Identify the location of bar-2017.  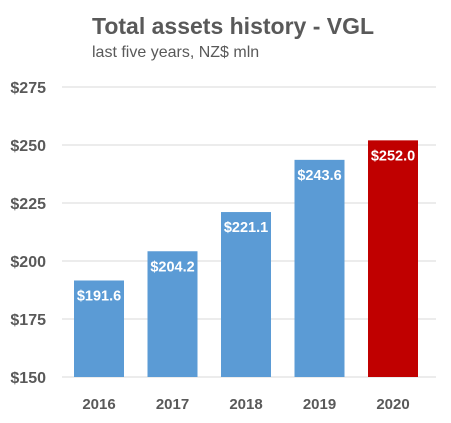
(172, 314).